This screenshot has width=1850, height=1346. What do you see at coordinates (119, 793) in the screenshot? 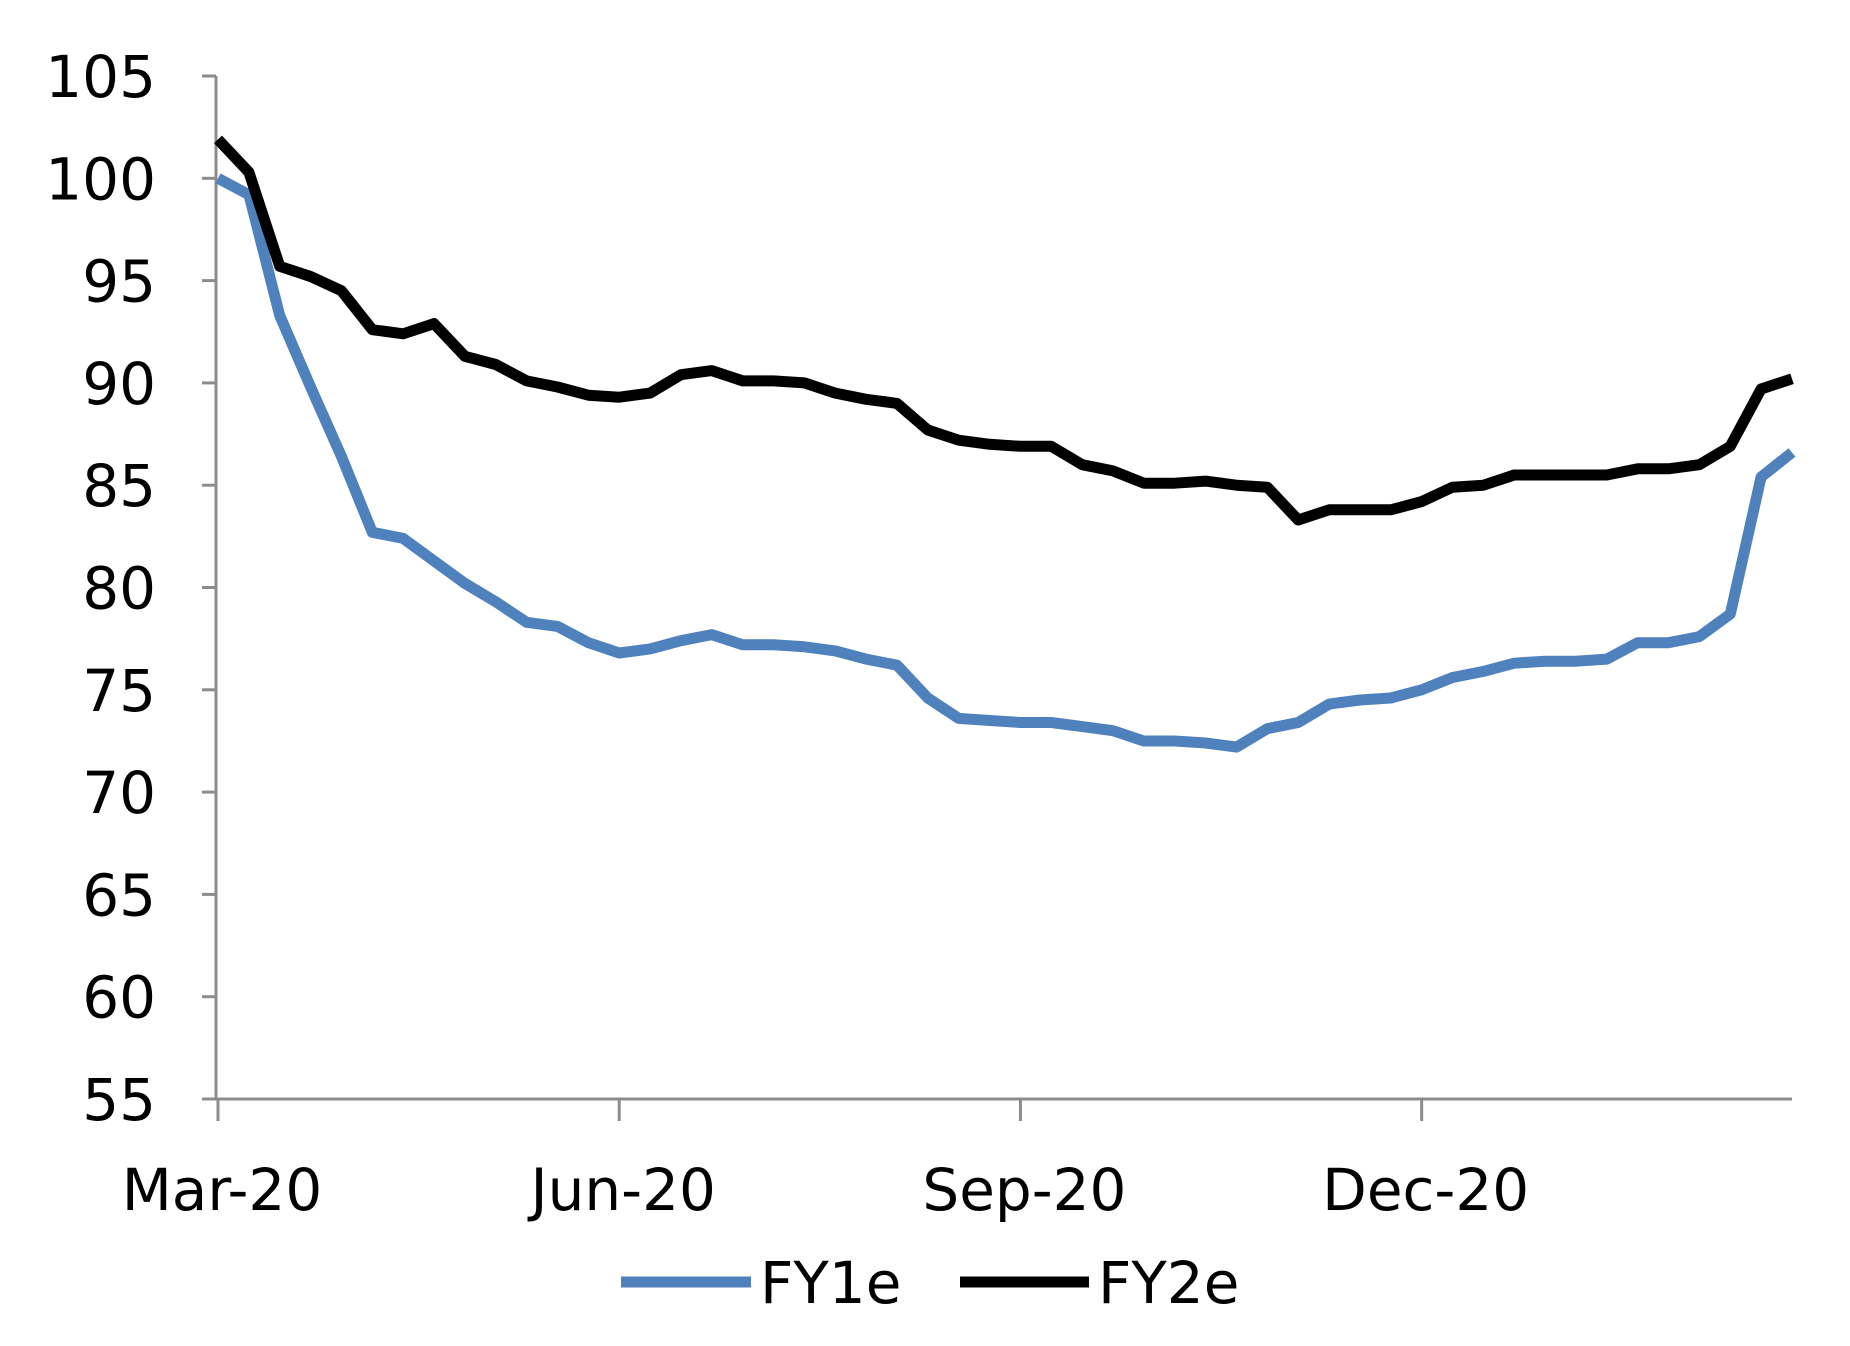
I see `y-tick-label: 70` at bounding box center [119, 793].